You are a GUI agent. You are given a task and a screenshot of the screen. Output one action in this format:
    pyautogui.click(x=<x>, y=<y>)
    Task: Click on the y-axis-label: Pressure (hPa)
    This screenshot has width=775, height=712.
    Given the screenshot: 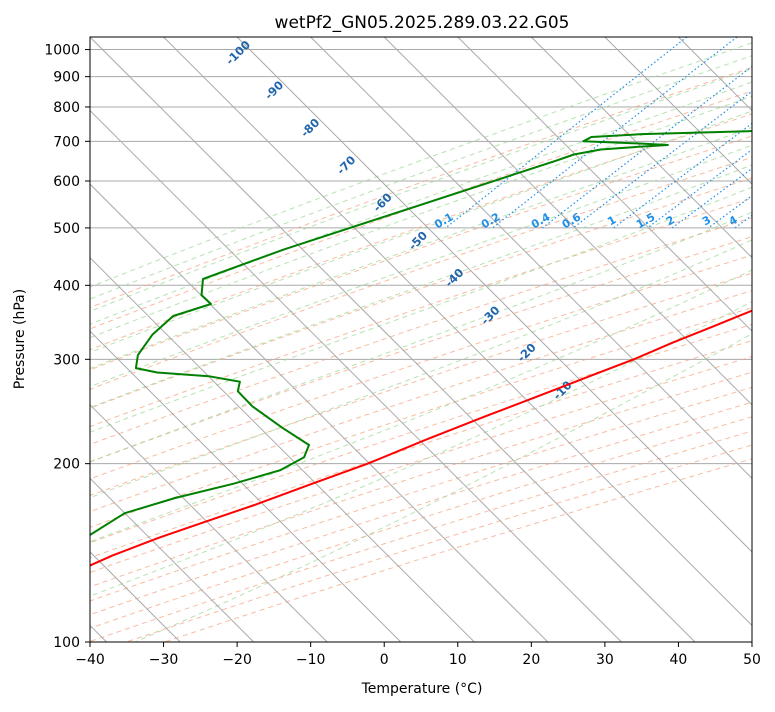 What is the action you would take?
    pyautogui.click(x=20, y=339)
    